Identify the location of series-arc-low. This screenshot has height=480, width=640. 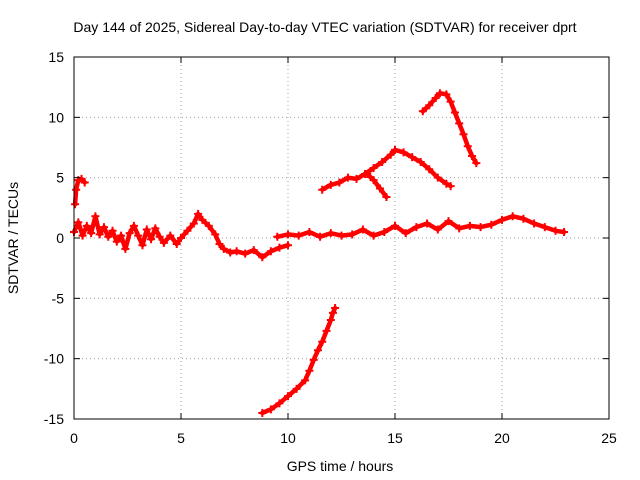
(299, 360).